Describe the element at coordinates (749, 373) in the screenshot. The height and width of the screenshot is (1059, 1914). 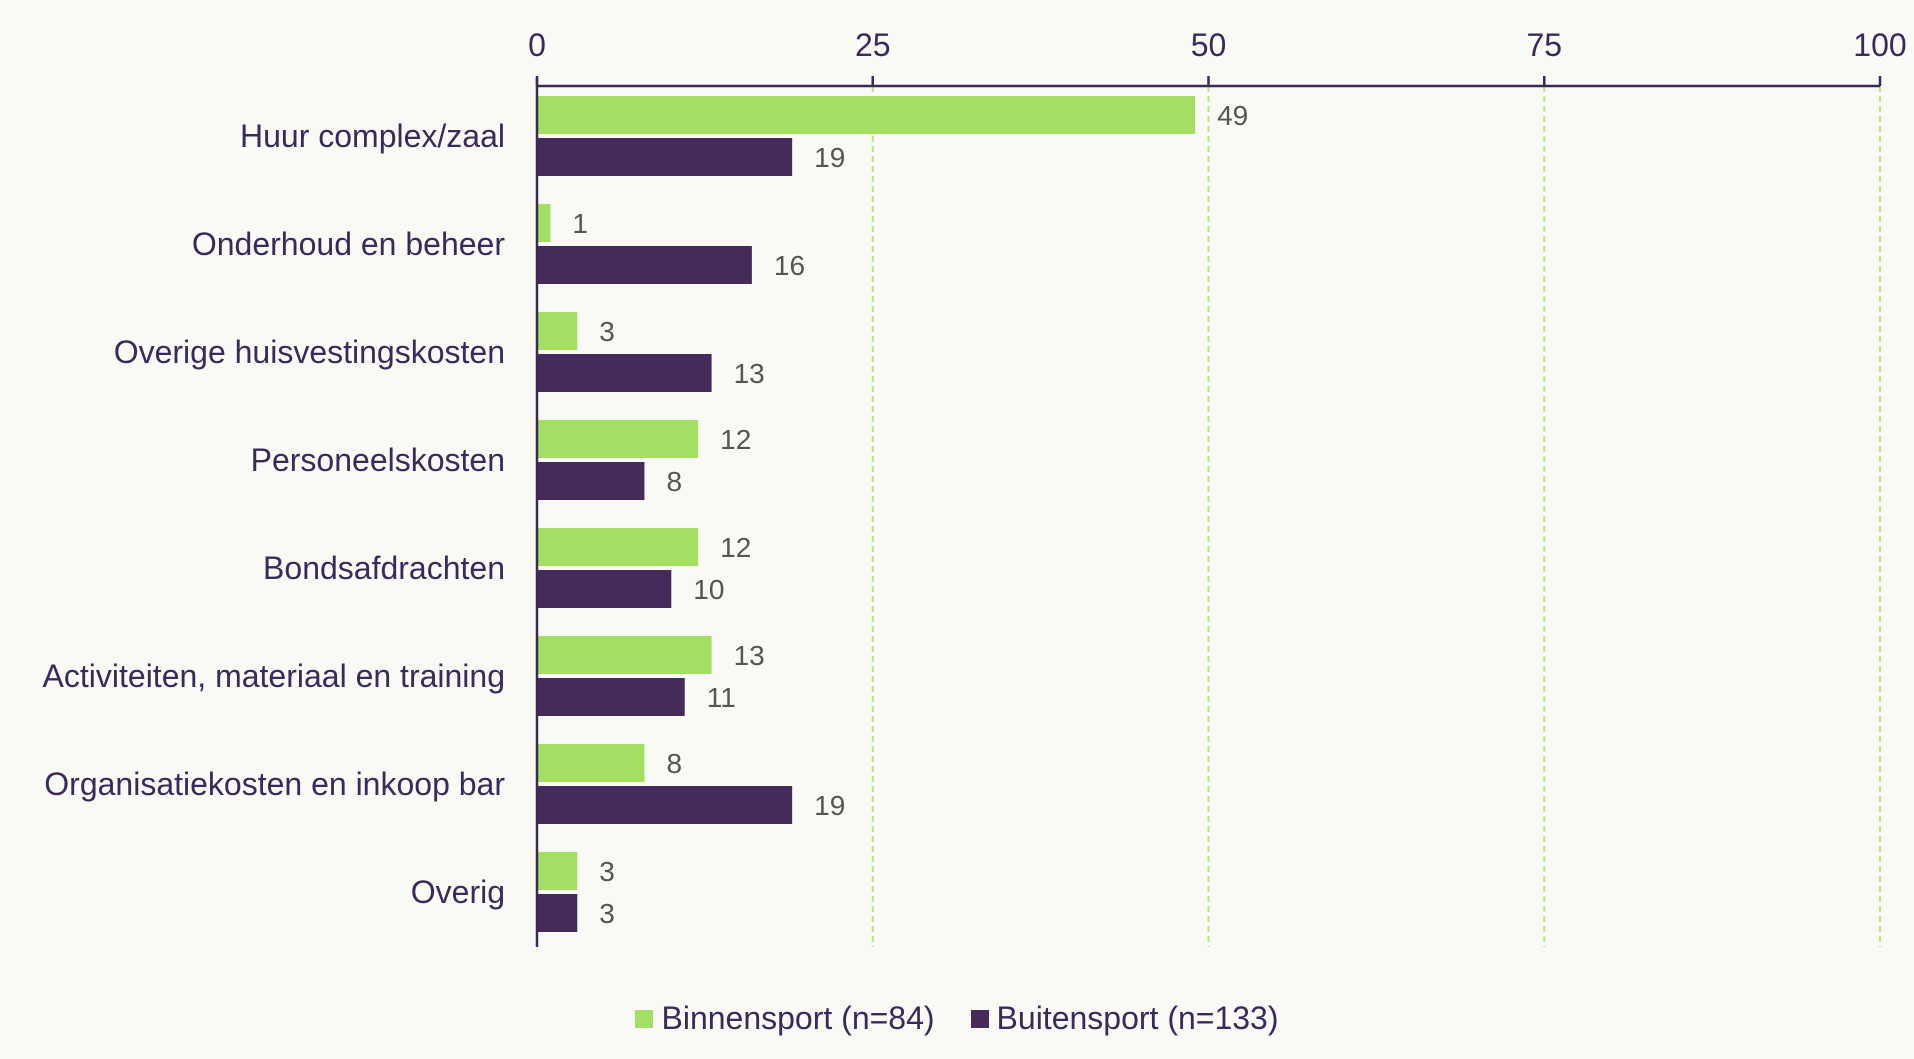
I see `data-label-buitensport-2: 13` at that location.